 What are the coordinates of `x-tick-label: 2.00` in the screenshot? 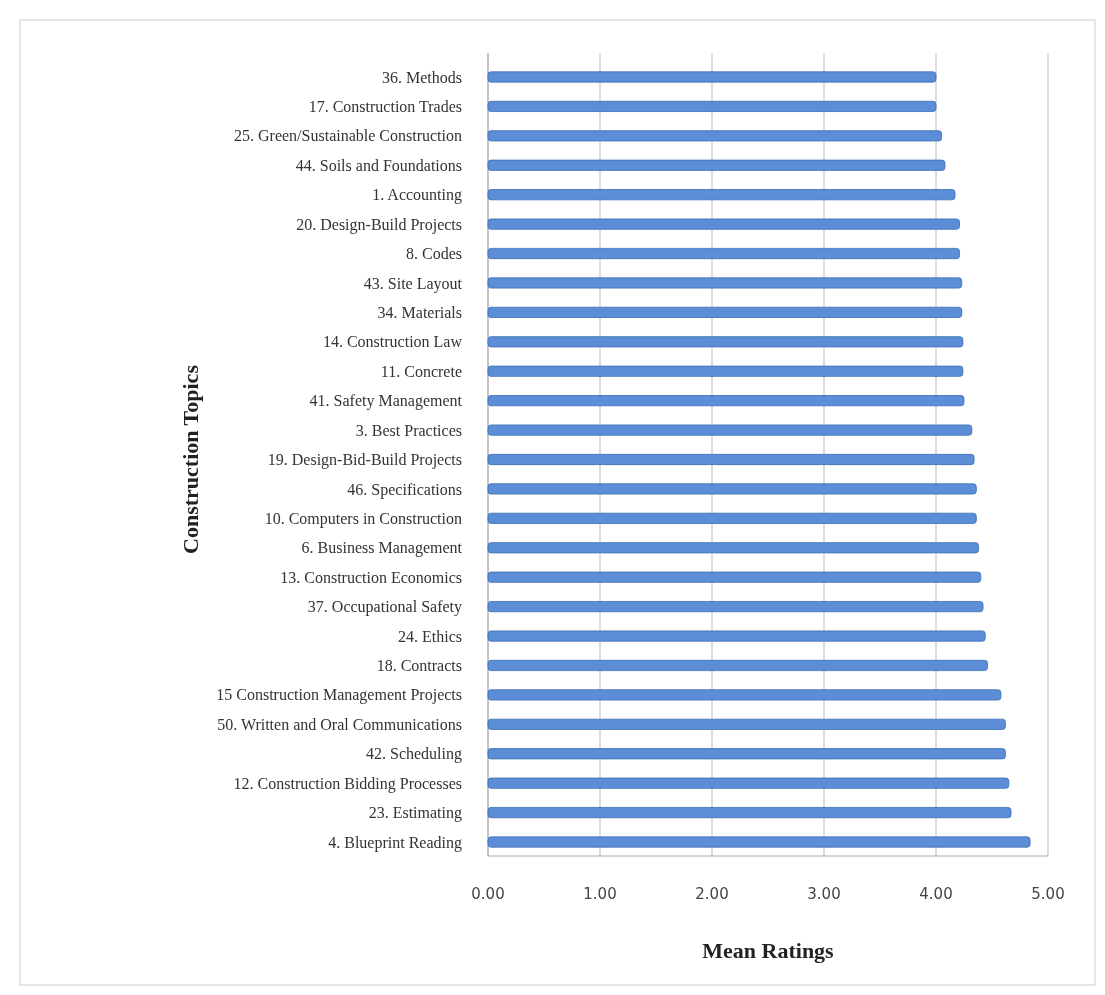 It's located at (712, 894).